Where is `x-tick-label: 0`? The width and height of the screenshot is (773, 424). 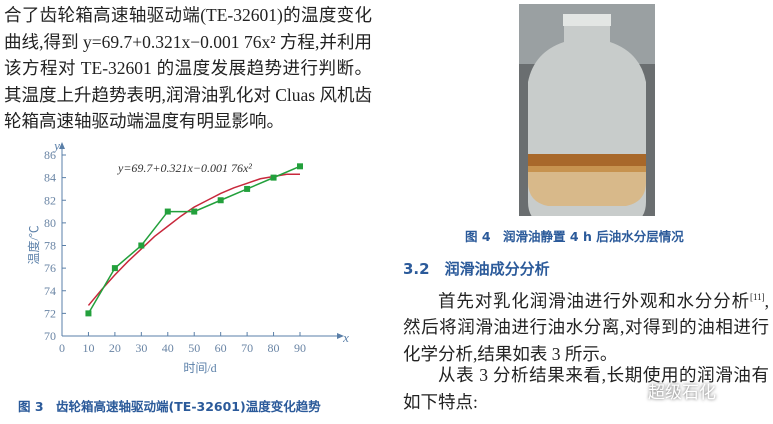
x-tick-label: 0 is located at coordinates (62, 348).